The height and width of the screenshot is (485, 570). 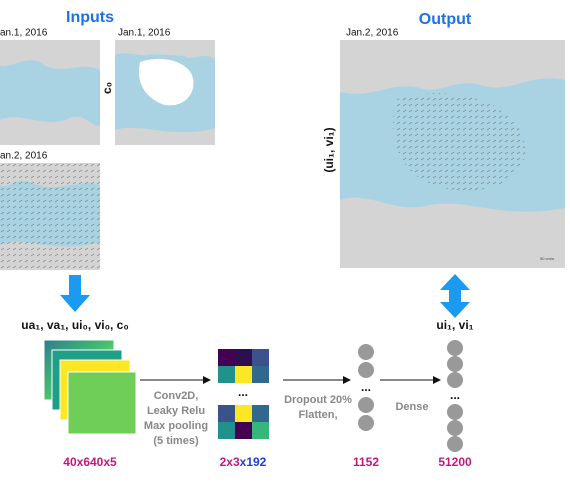 What do you see at coordinates (107, 88) in the screenshot?
I see `map-label: c₀` at bounding box center [107, 88].